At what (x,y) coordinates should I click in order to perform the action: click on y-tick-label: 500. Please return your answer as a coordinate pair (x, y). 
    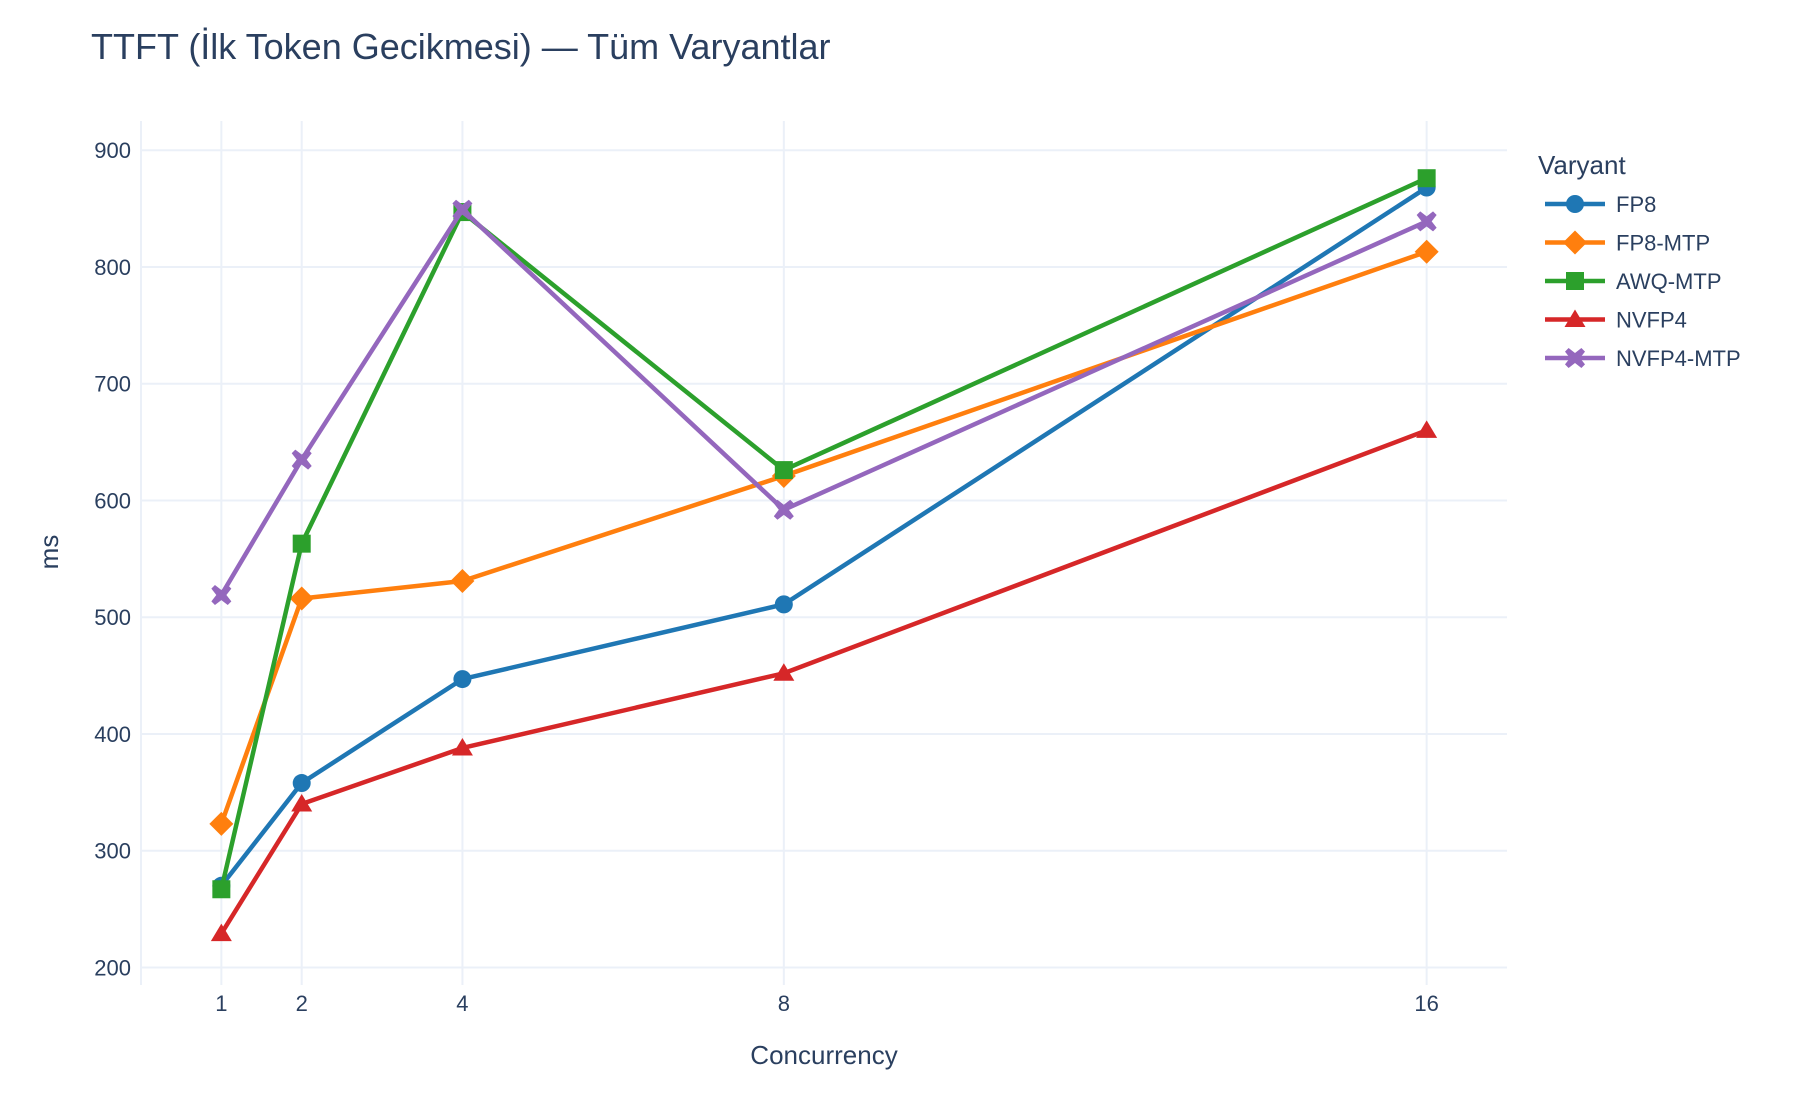
    Looking at the image, I should click on (112, 617).